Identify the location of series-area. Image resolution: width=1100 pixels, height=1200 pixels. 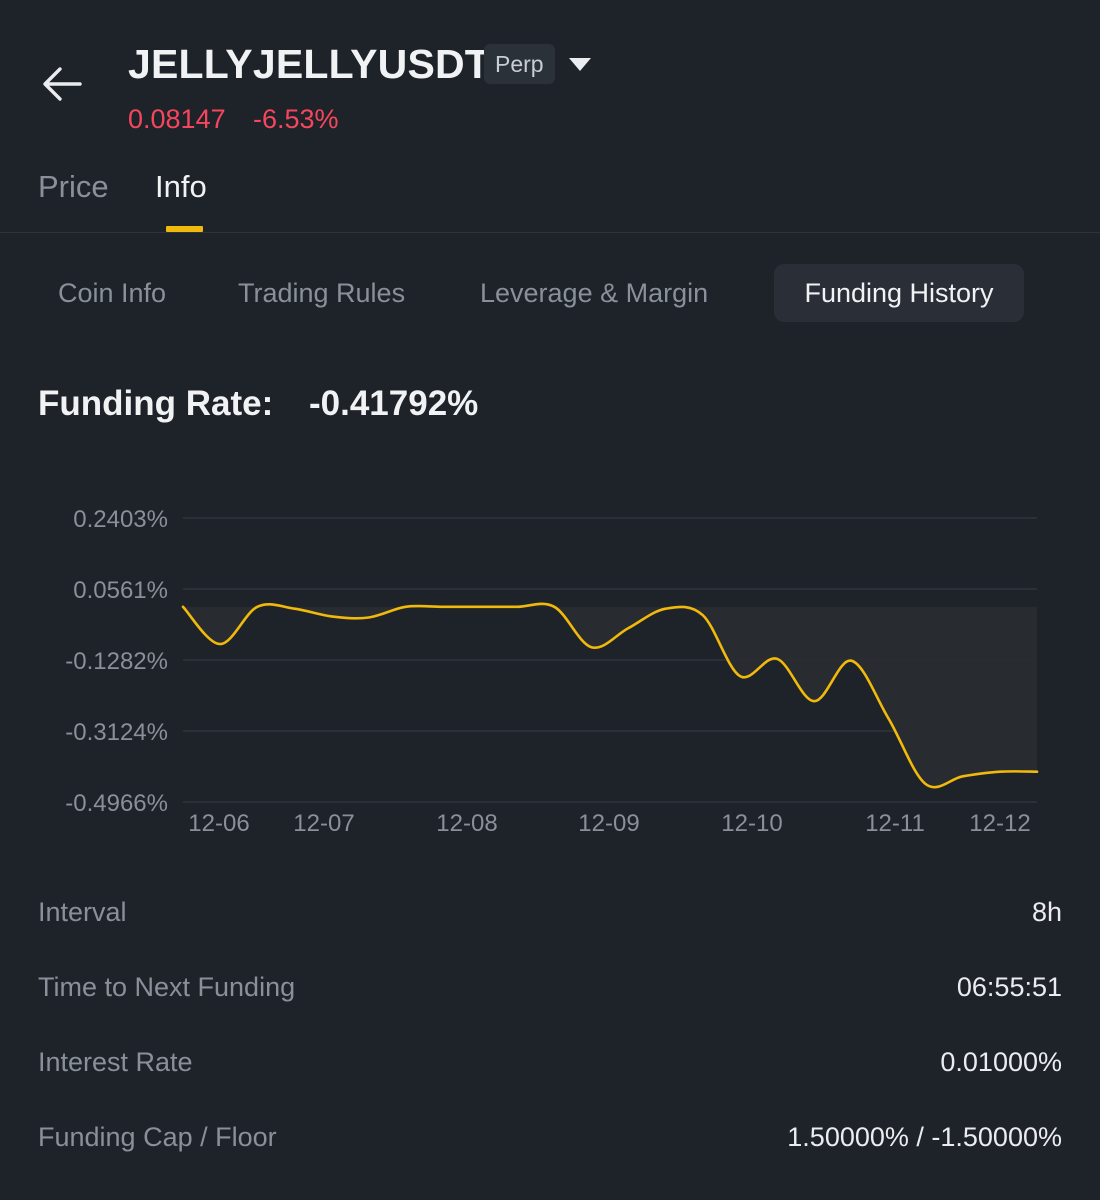
(610, 695).